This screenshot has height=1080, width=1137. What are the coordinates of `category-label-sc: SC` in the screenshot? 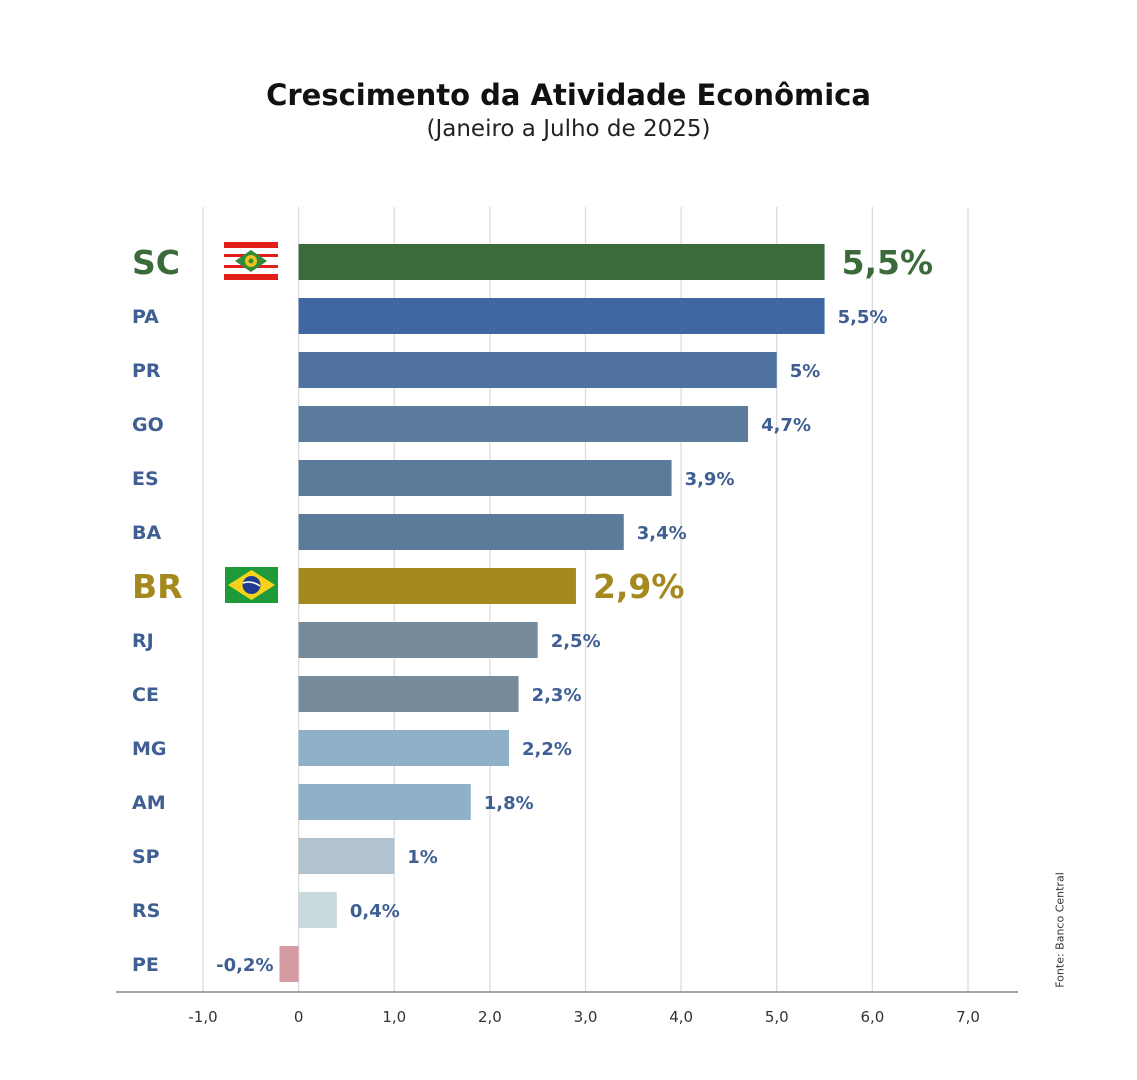 It's located at (156, 262).